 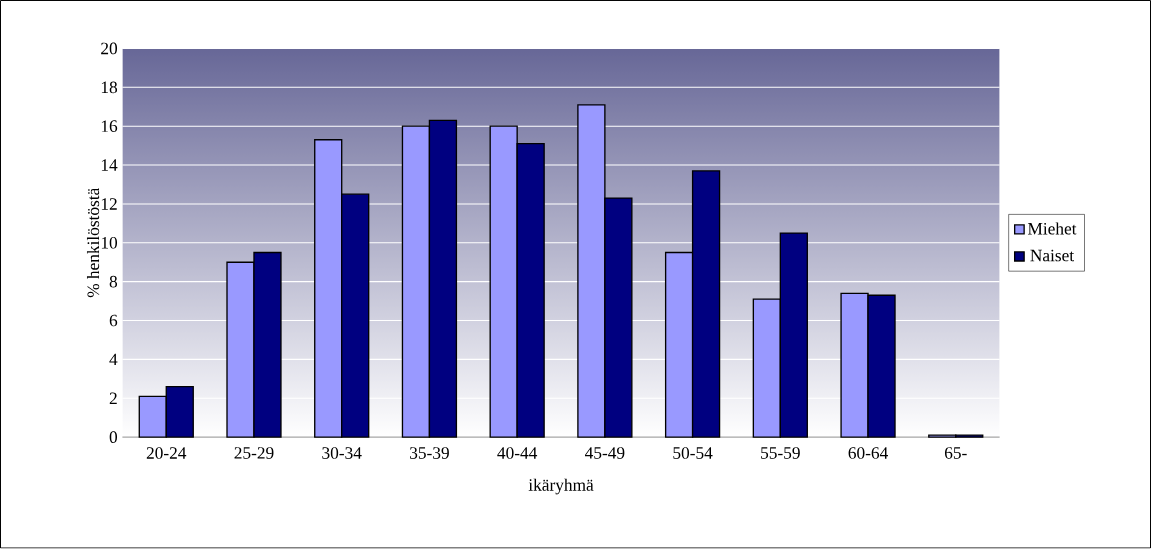 I want to click on x-tick-label: 35-39, so click(x=429, y=453).